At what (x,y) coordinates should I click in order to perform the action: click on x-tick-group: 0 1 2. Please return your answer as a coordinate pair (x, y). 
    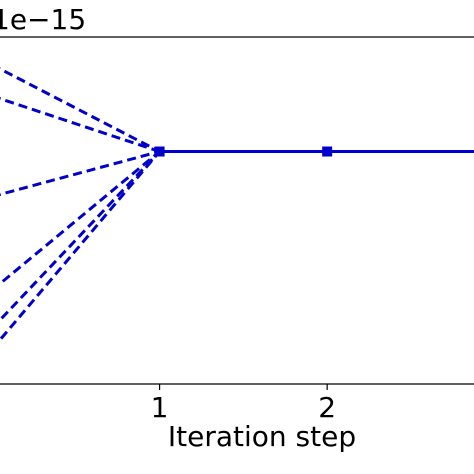
    Looking at the image, I should click on (168, 404).